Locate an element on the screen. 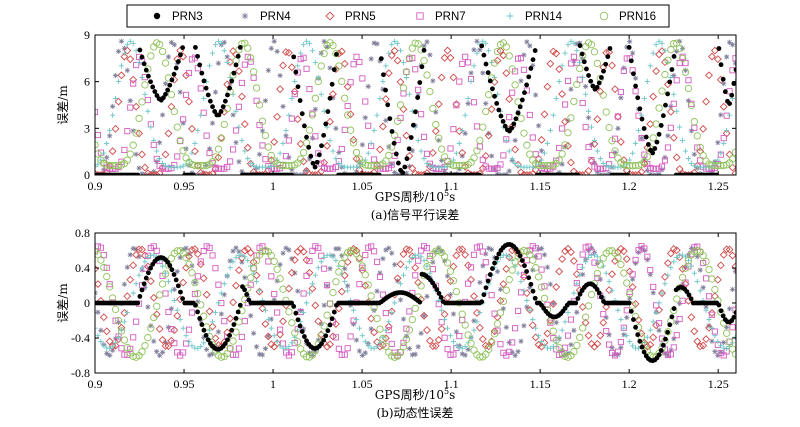  x-tick-label: 1.2 is located at coordinates (629, 384).